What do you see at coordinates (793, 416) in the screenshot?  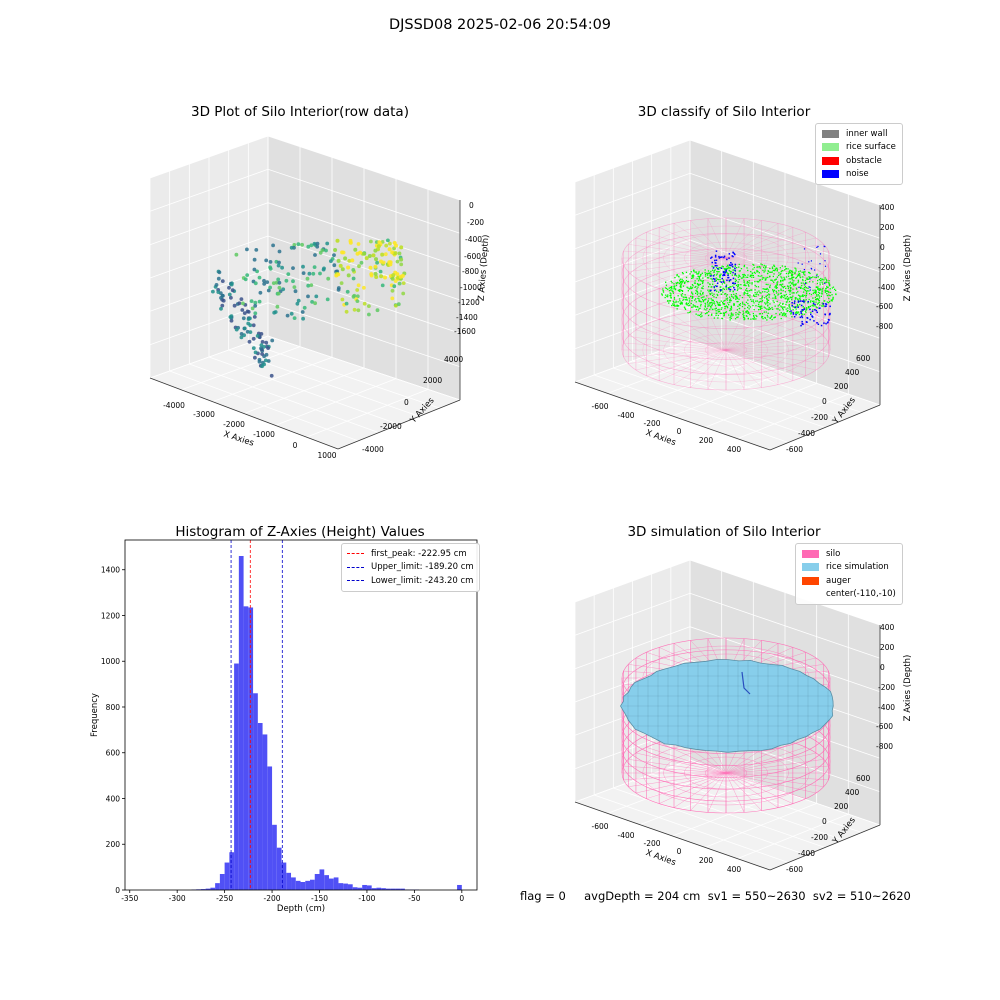 I see `grid-line` at bounding box center [793, 416].